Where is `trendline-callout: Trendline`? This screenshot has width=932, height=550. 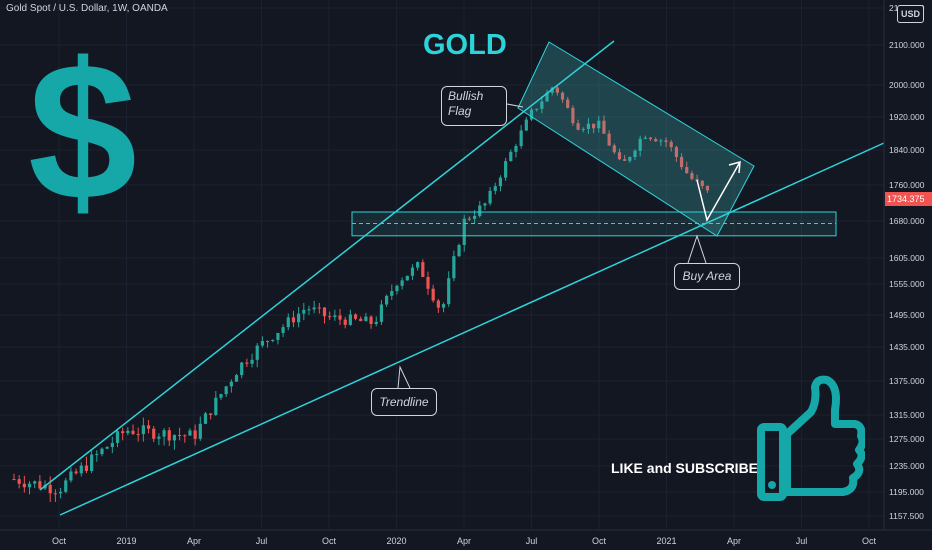
trendline-callout: Trendline is located at coordinates (404, 402).